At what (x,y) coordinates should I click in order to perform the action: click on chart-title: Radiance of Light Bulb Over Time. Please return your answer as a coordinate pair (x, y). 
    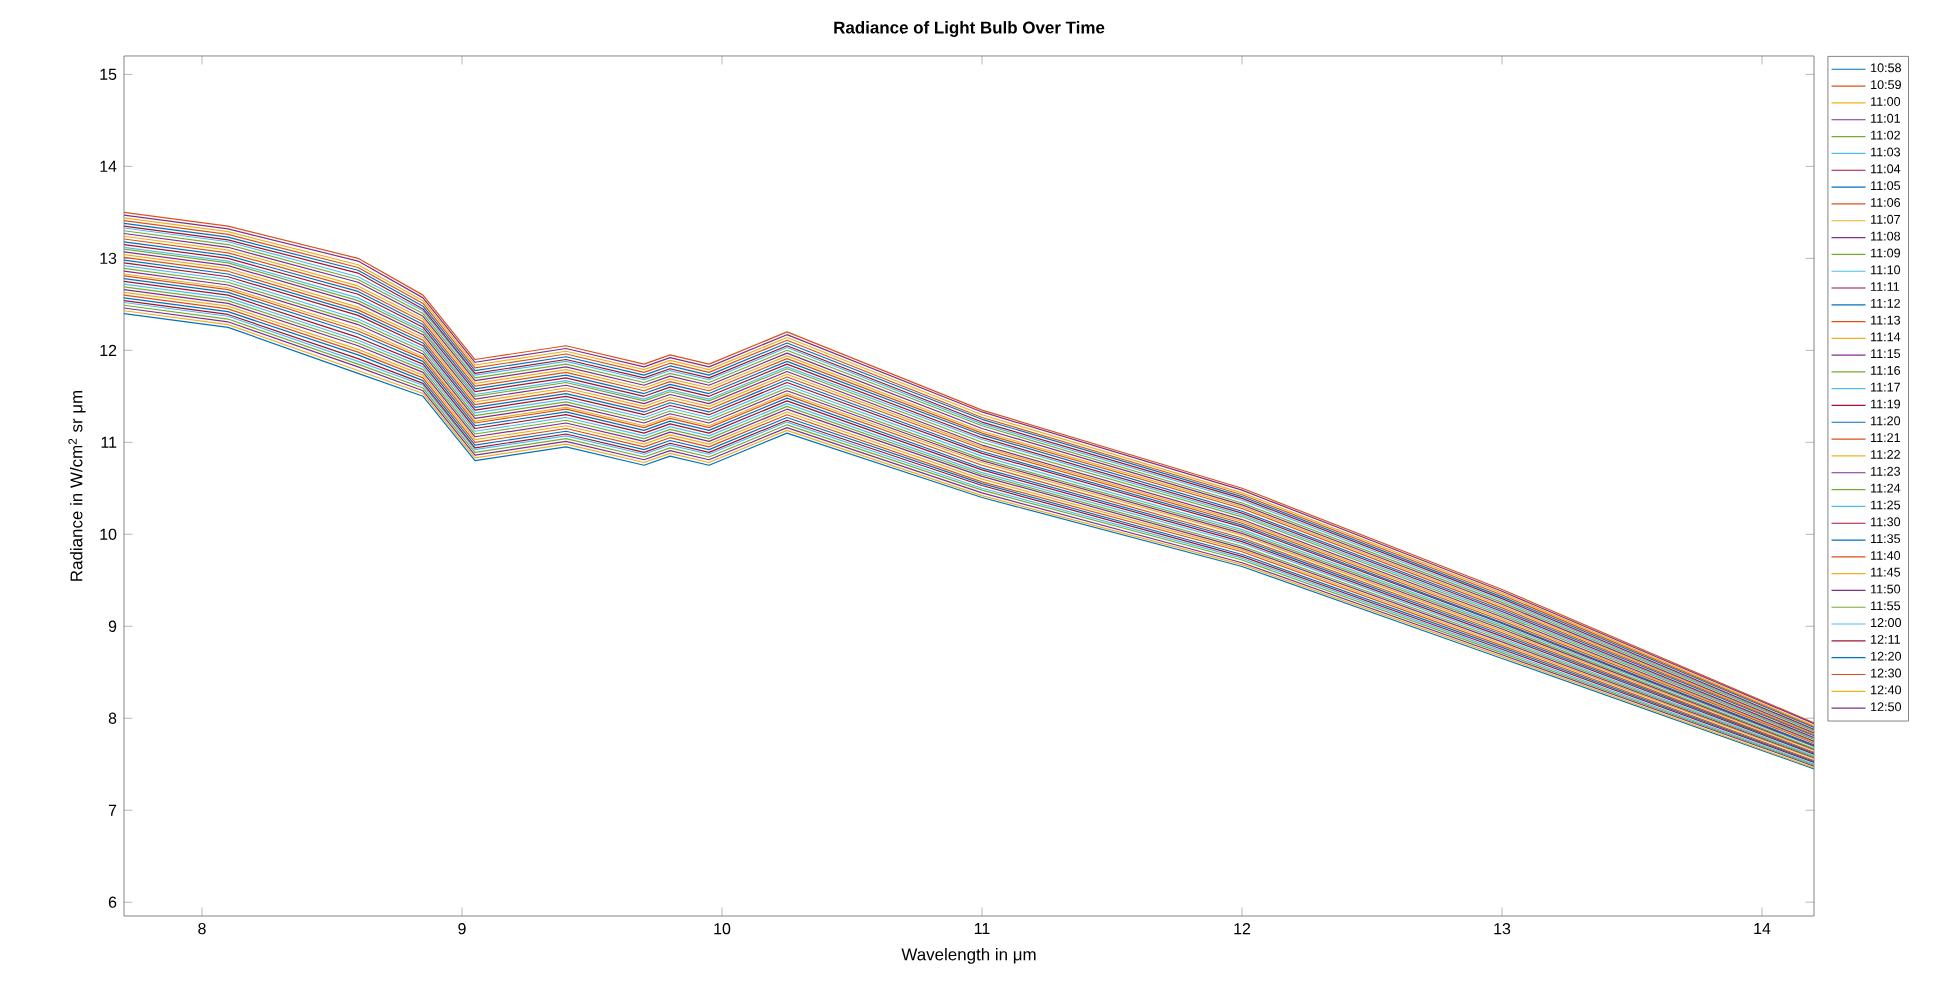
    Looking at the image, I should click on (969, 29).